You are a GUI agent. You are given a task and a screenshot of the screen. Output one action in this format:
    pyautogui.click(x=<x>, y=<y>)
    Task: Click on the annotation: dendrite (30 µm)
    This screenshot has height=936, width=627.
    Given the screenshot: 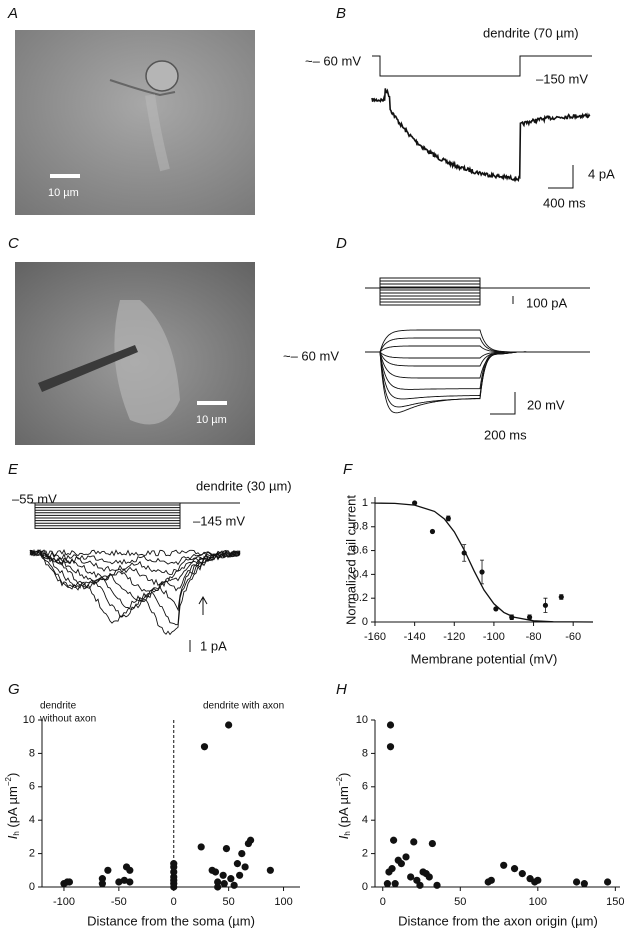 What is the action you would take?
    pyautogui.click(x=244, y=485)
    